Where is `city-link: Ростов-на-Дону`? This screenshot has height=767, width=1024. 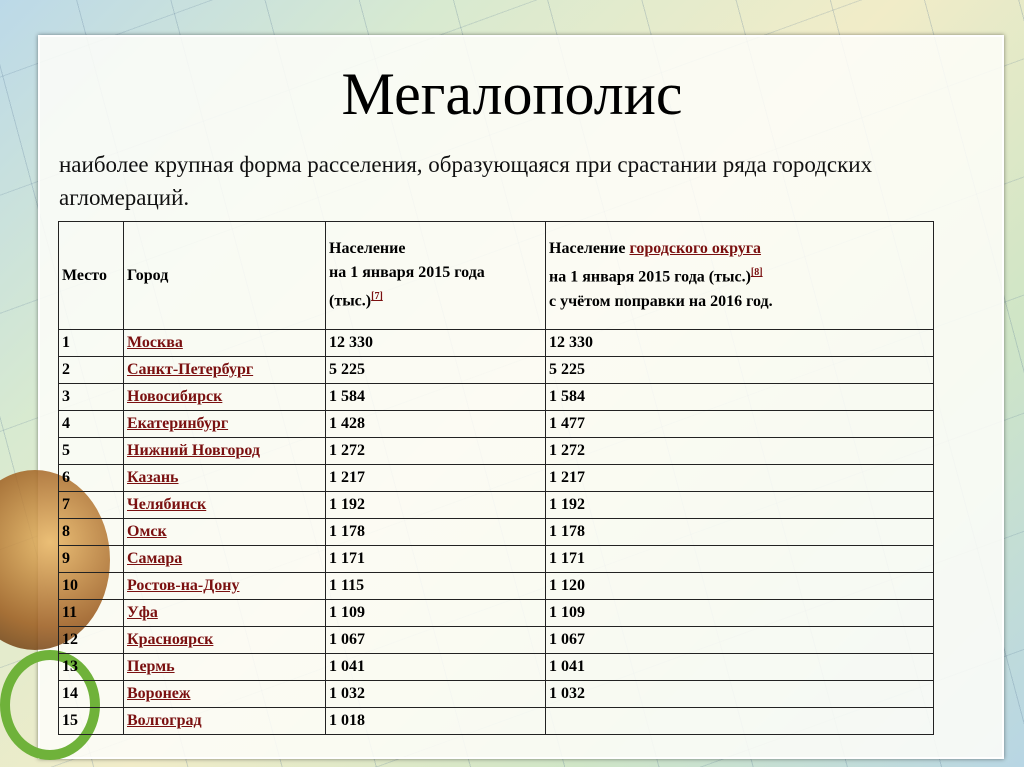 city-link: Ростов-на-Дону is located at coordinates (183, 585).